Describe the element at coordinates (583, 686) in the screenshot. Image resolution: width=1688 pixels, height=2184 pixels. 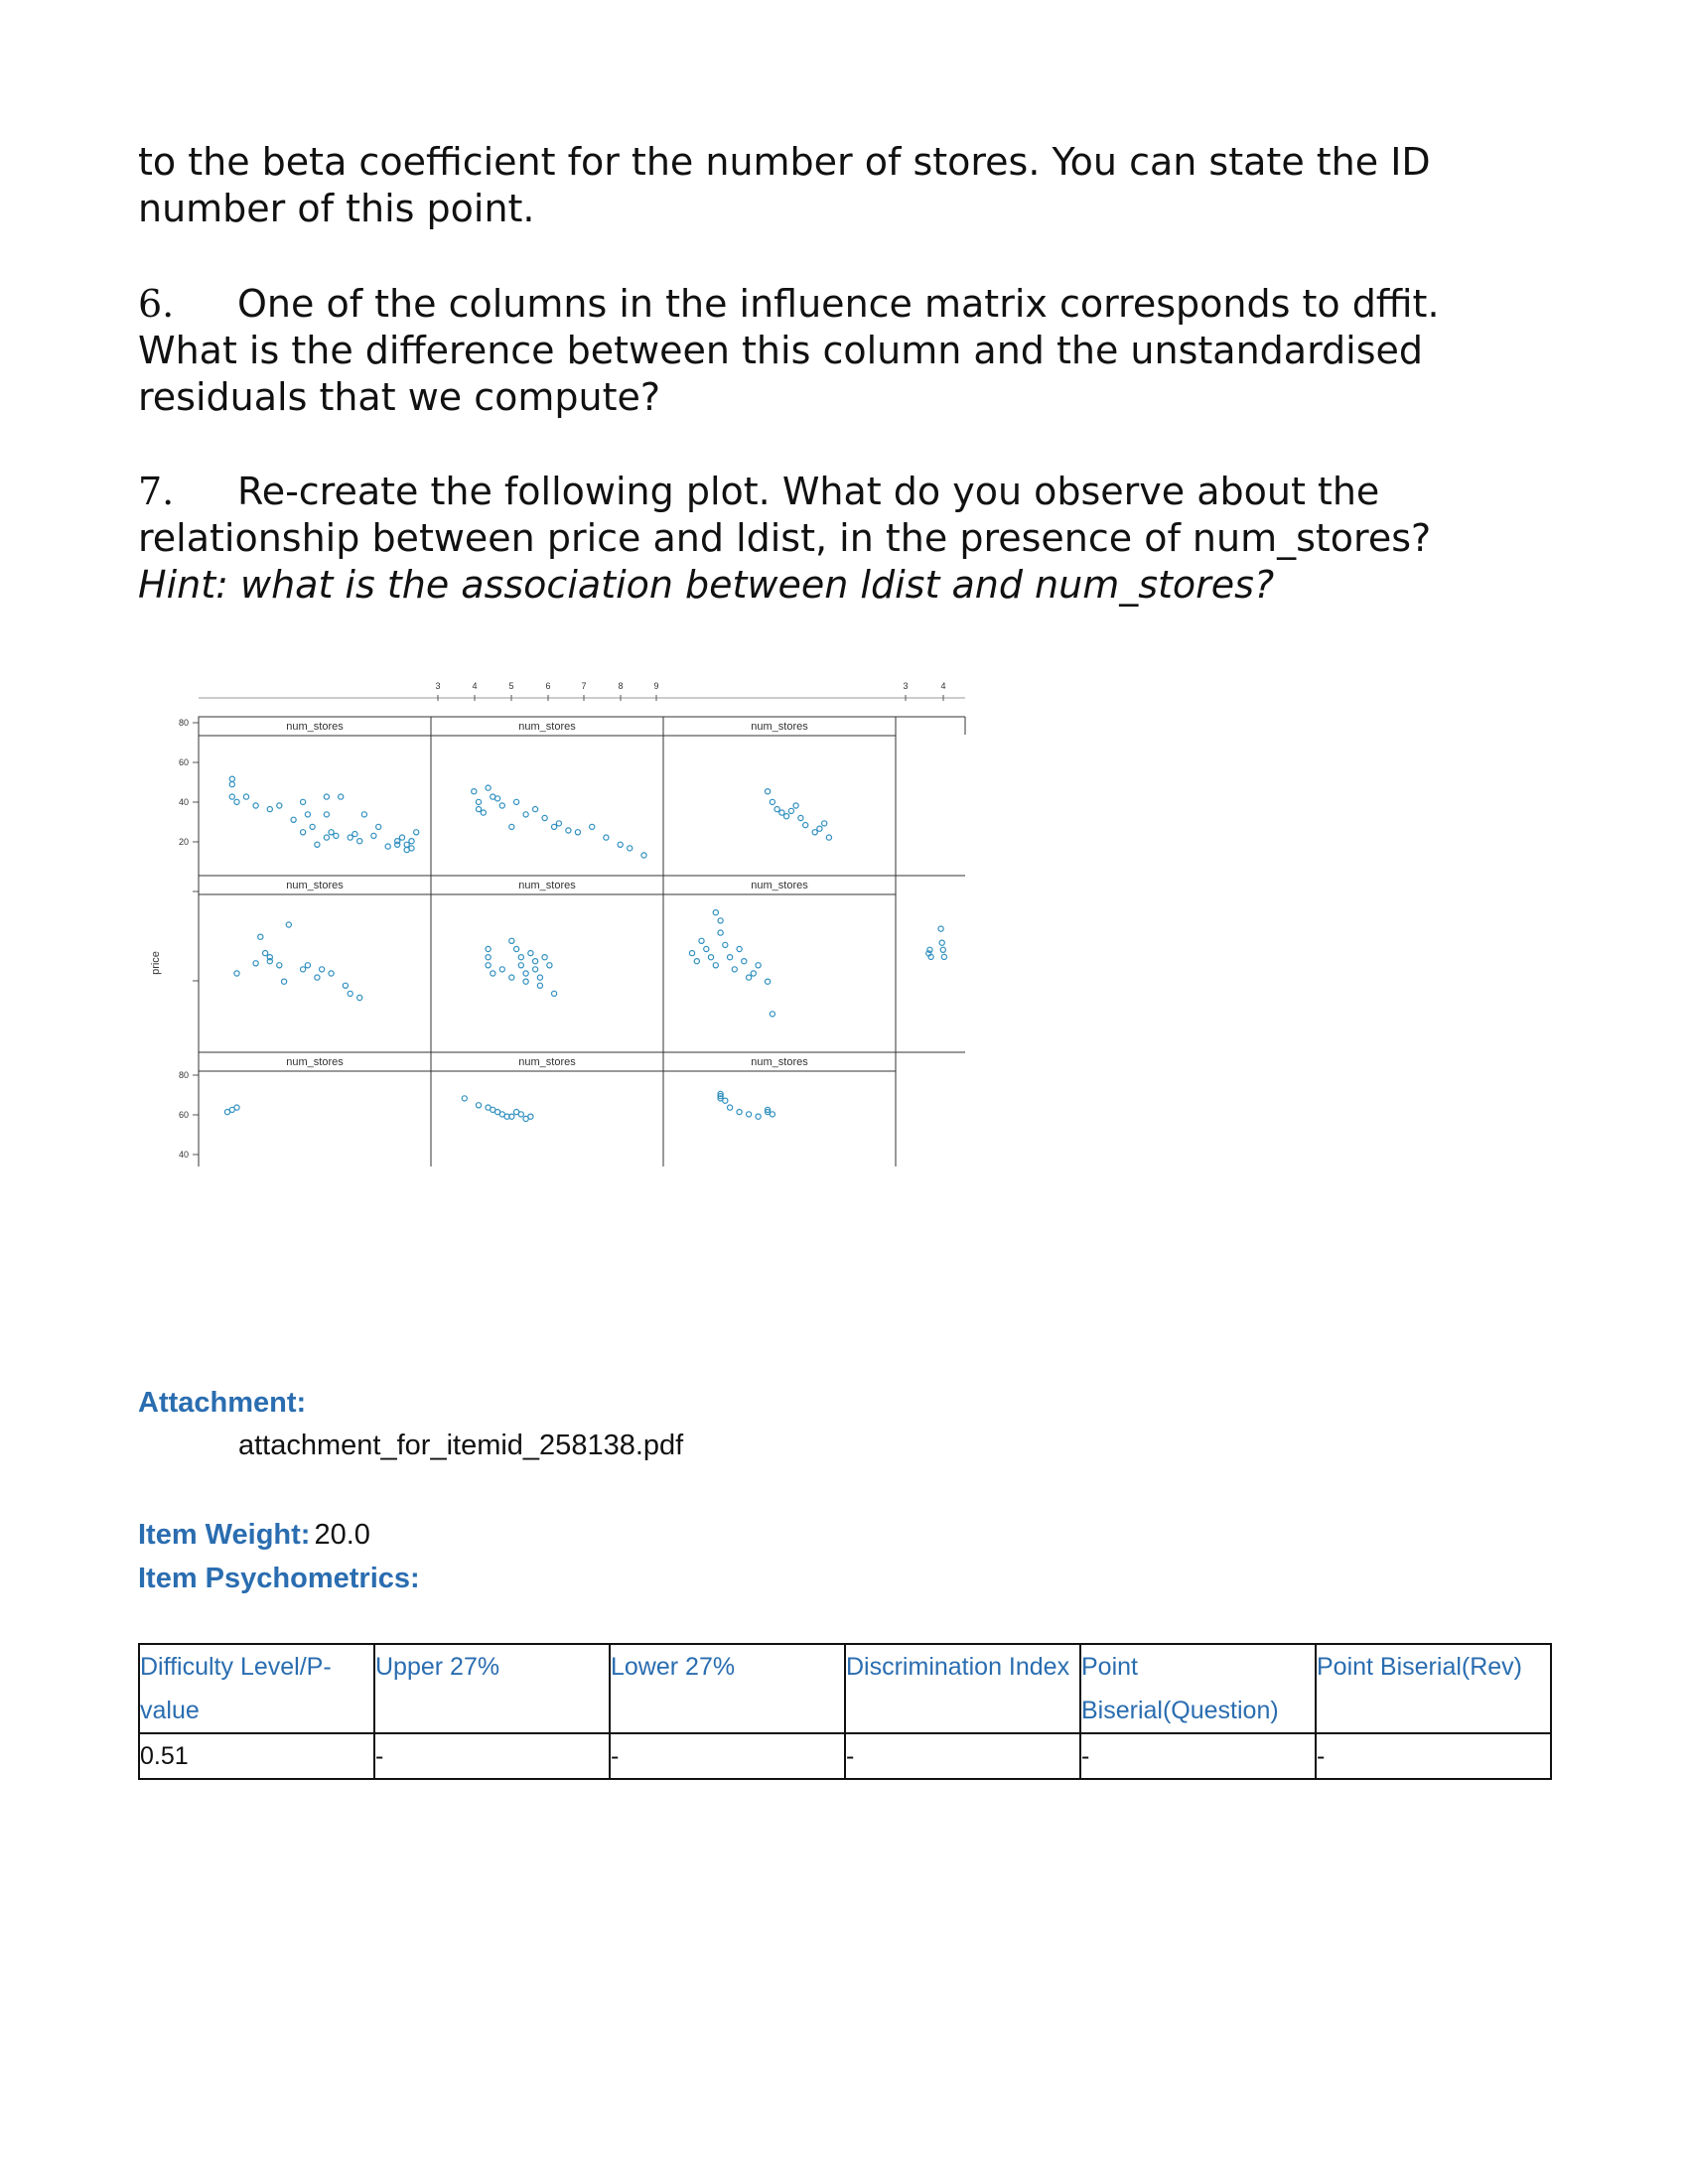
I see `top-tick-label: 7` at that location.